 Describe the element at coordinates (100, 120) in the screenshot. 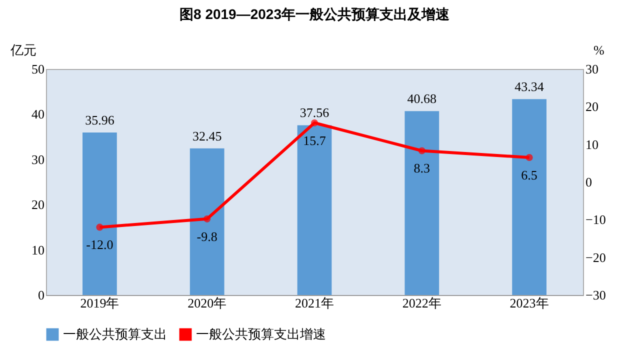

I see `data-label: 35.96` at that location.